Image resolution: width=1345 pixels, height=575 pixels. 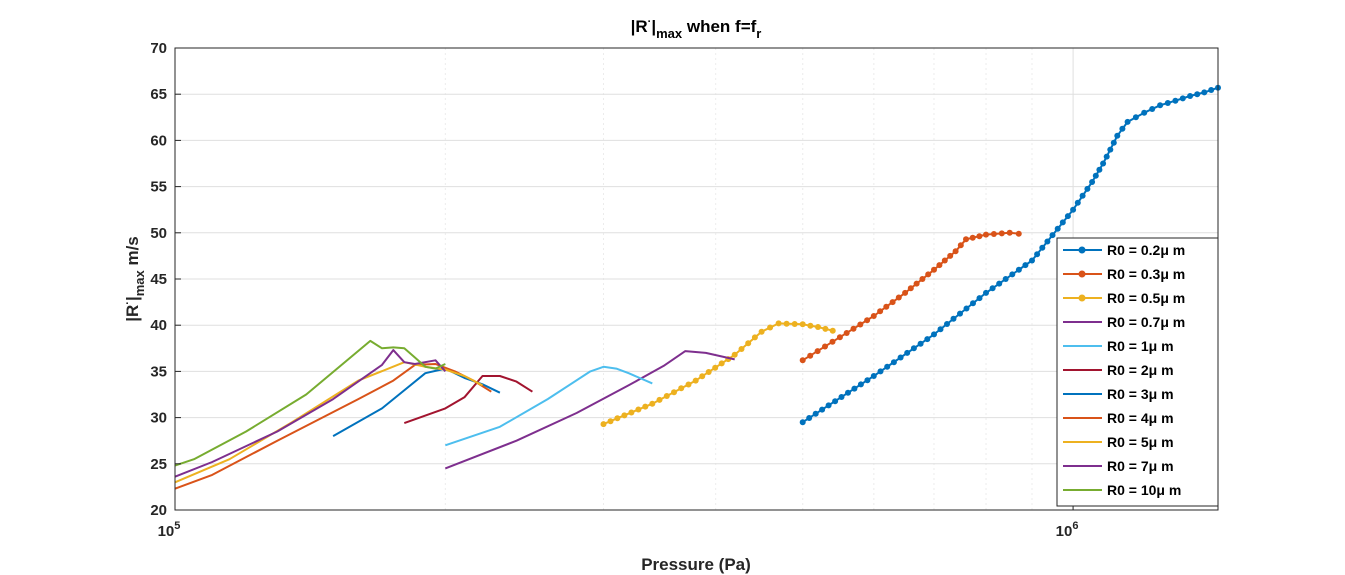 What do you see at coordinates (1146, 250) in the screenshot?
I see `legend-label: R0 = 0.2μ m` at bounding box center [1146, 250].